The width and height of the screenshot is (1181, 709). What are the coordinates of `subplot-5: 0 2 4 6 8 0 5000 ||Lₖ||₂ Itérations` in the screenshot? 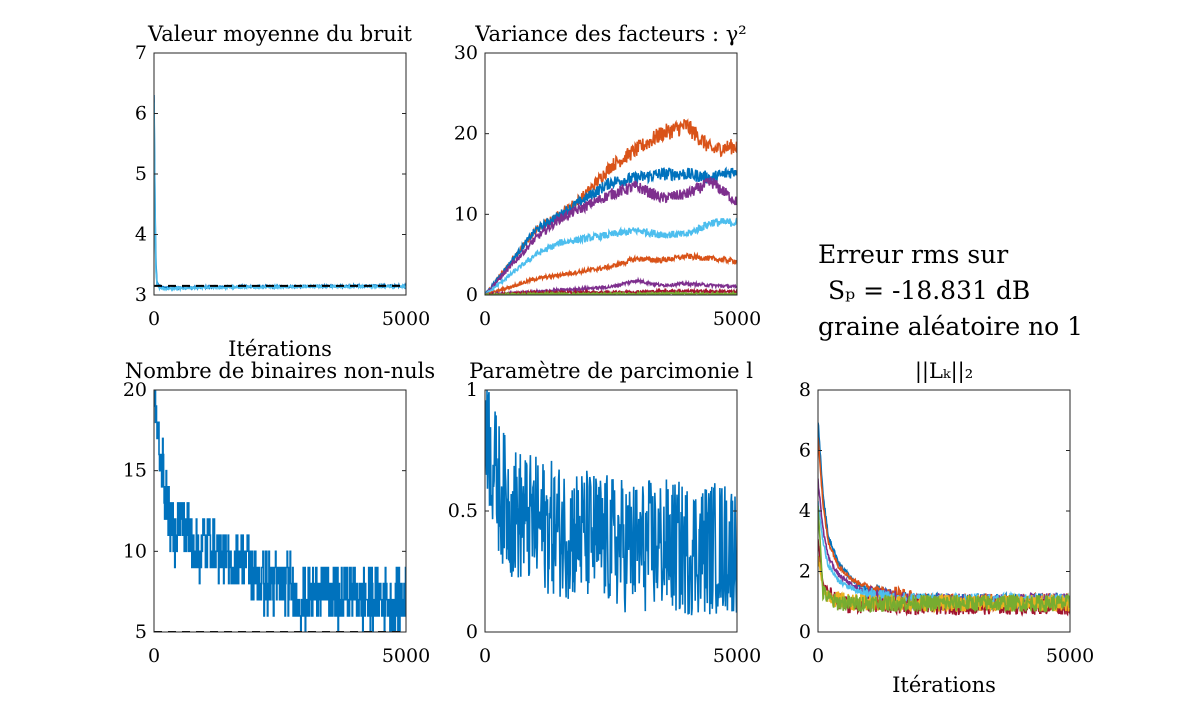 It's located at (946, 528).